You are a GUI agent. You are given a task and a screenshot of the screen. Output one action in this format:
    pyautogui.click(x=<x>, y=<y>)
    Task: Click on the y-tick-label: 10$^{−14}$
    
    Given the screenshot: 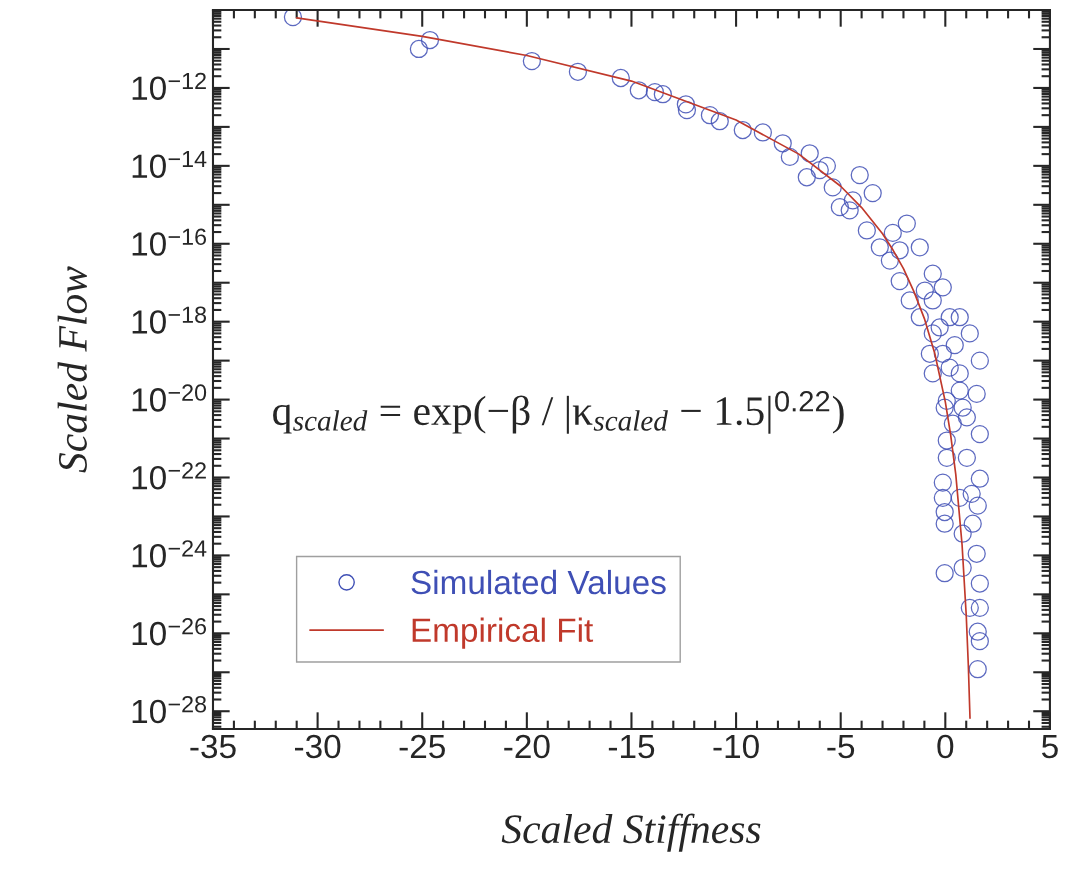 What is the action you would take?
    pyautogui.click(x=169, y=164)
    